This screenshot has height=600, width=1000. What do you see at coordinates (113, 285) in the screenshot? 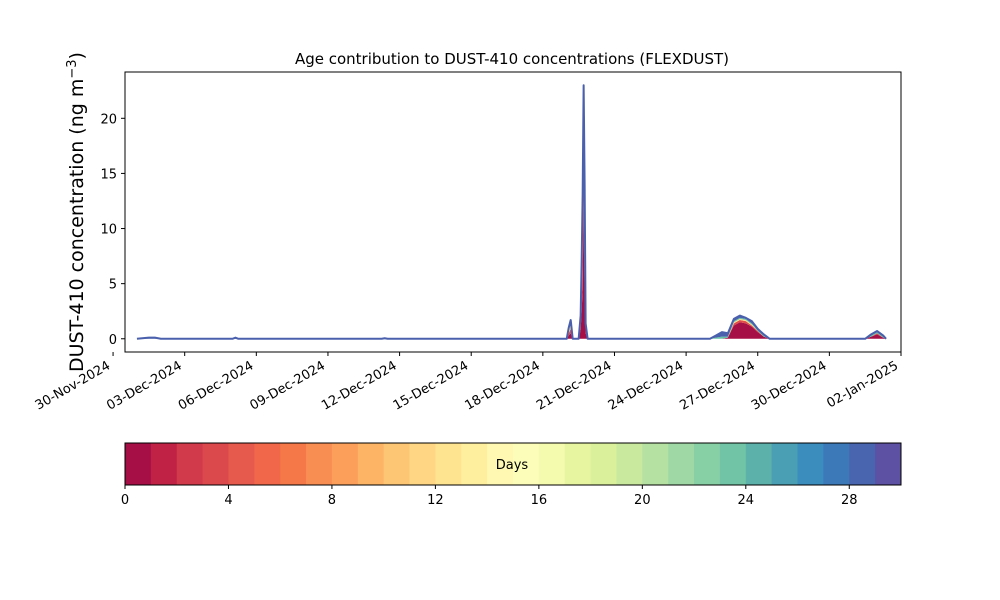
I see `y-tick-label: 5` at bounding box center [113, 285].